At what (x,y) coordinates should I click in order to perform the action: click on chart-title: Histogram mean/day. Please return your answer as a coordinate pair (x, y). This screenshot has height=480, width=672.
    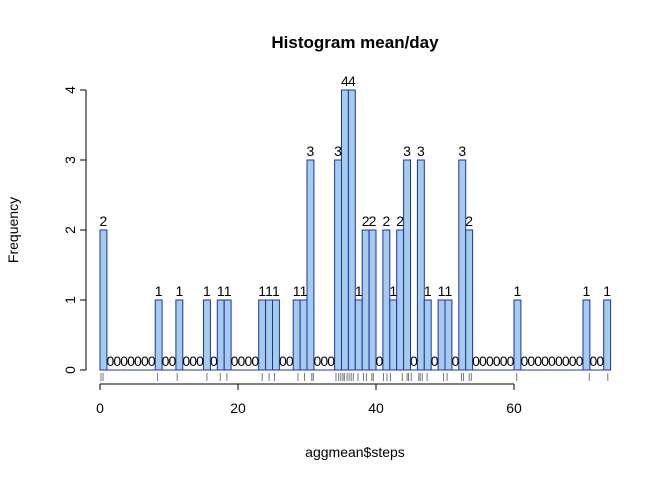
    Looking at the image, I should click on (355, 42).